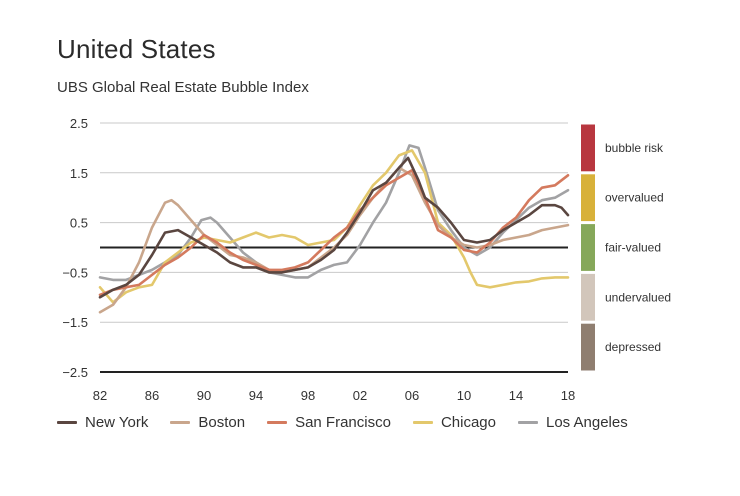 The width and height of the screenshot is (740, 496). What do you see at coordinates (634, 148) in the screenshot?
I see `risk-band-label: bubble risk` at bounding box center [634, 148].